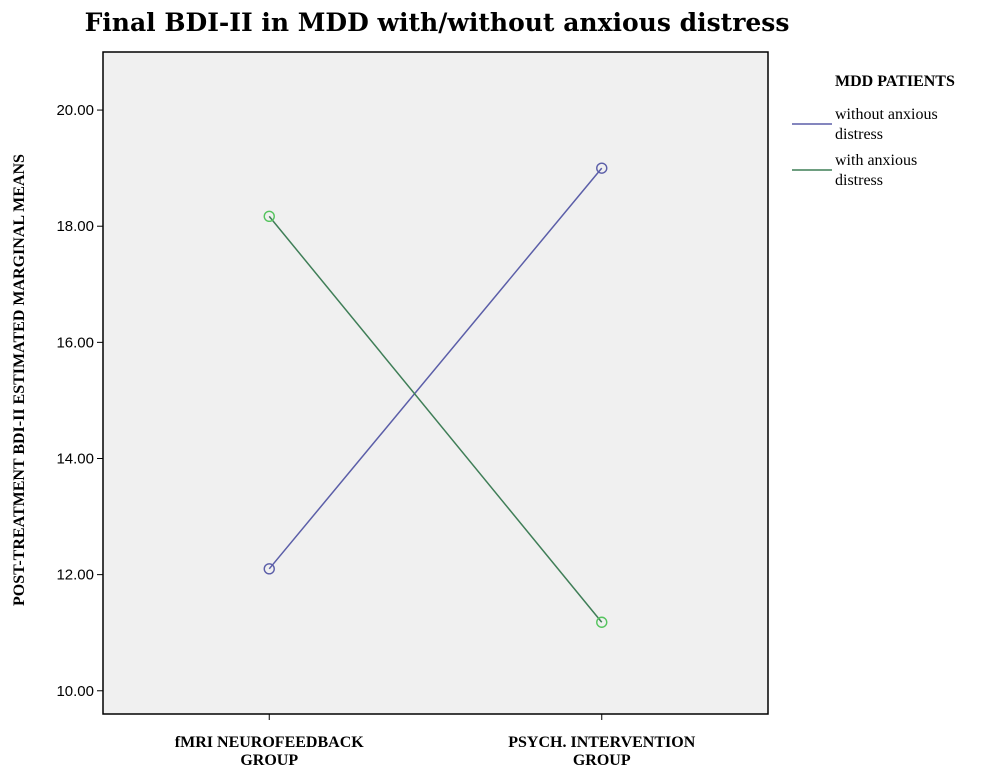  What do you see at coordinates (886, 124) in the screenshot?
I see `legend-label: without anxious distress` at bounding box center [886, 124].